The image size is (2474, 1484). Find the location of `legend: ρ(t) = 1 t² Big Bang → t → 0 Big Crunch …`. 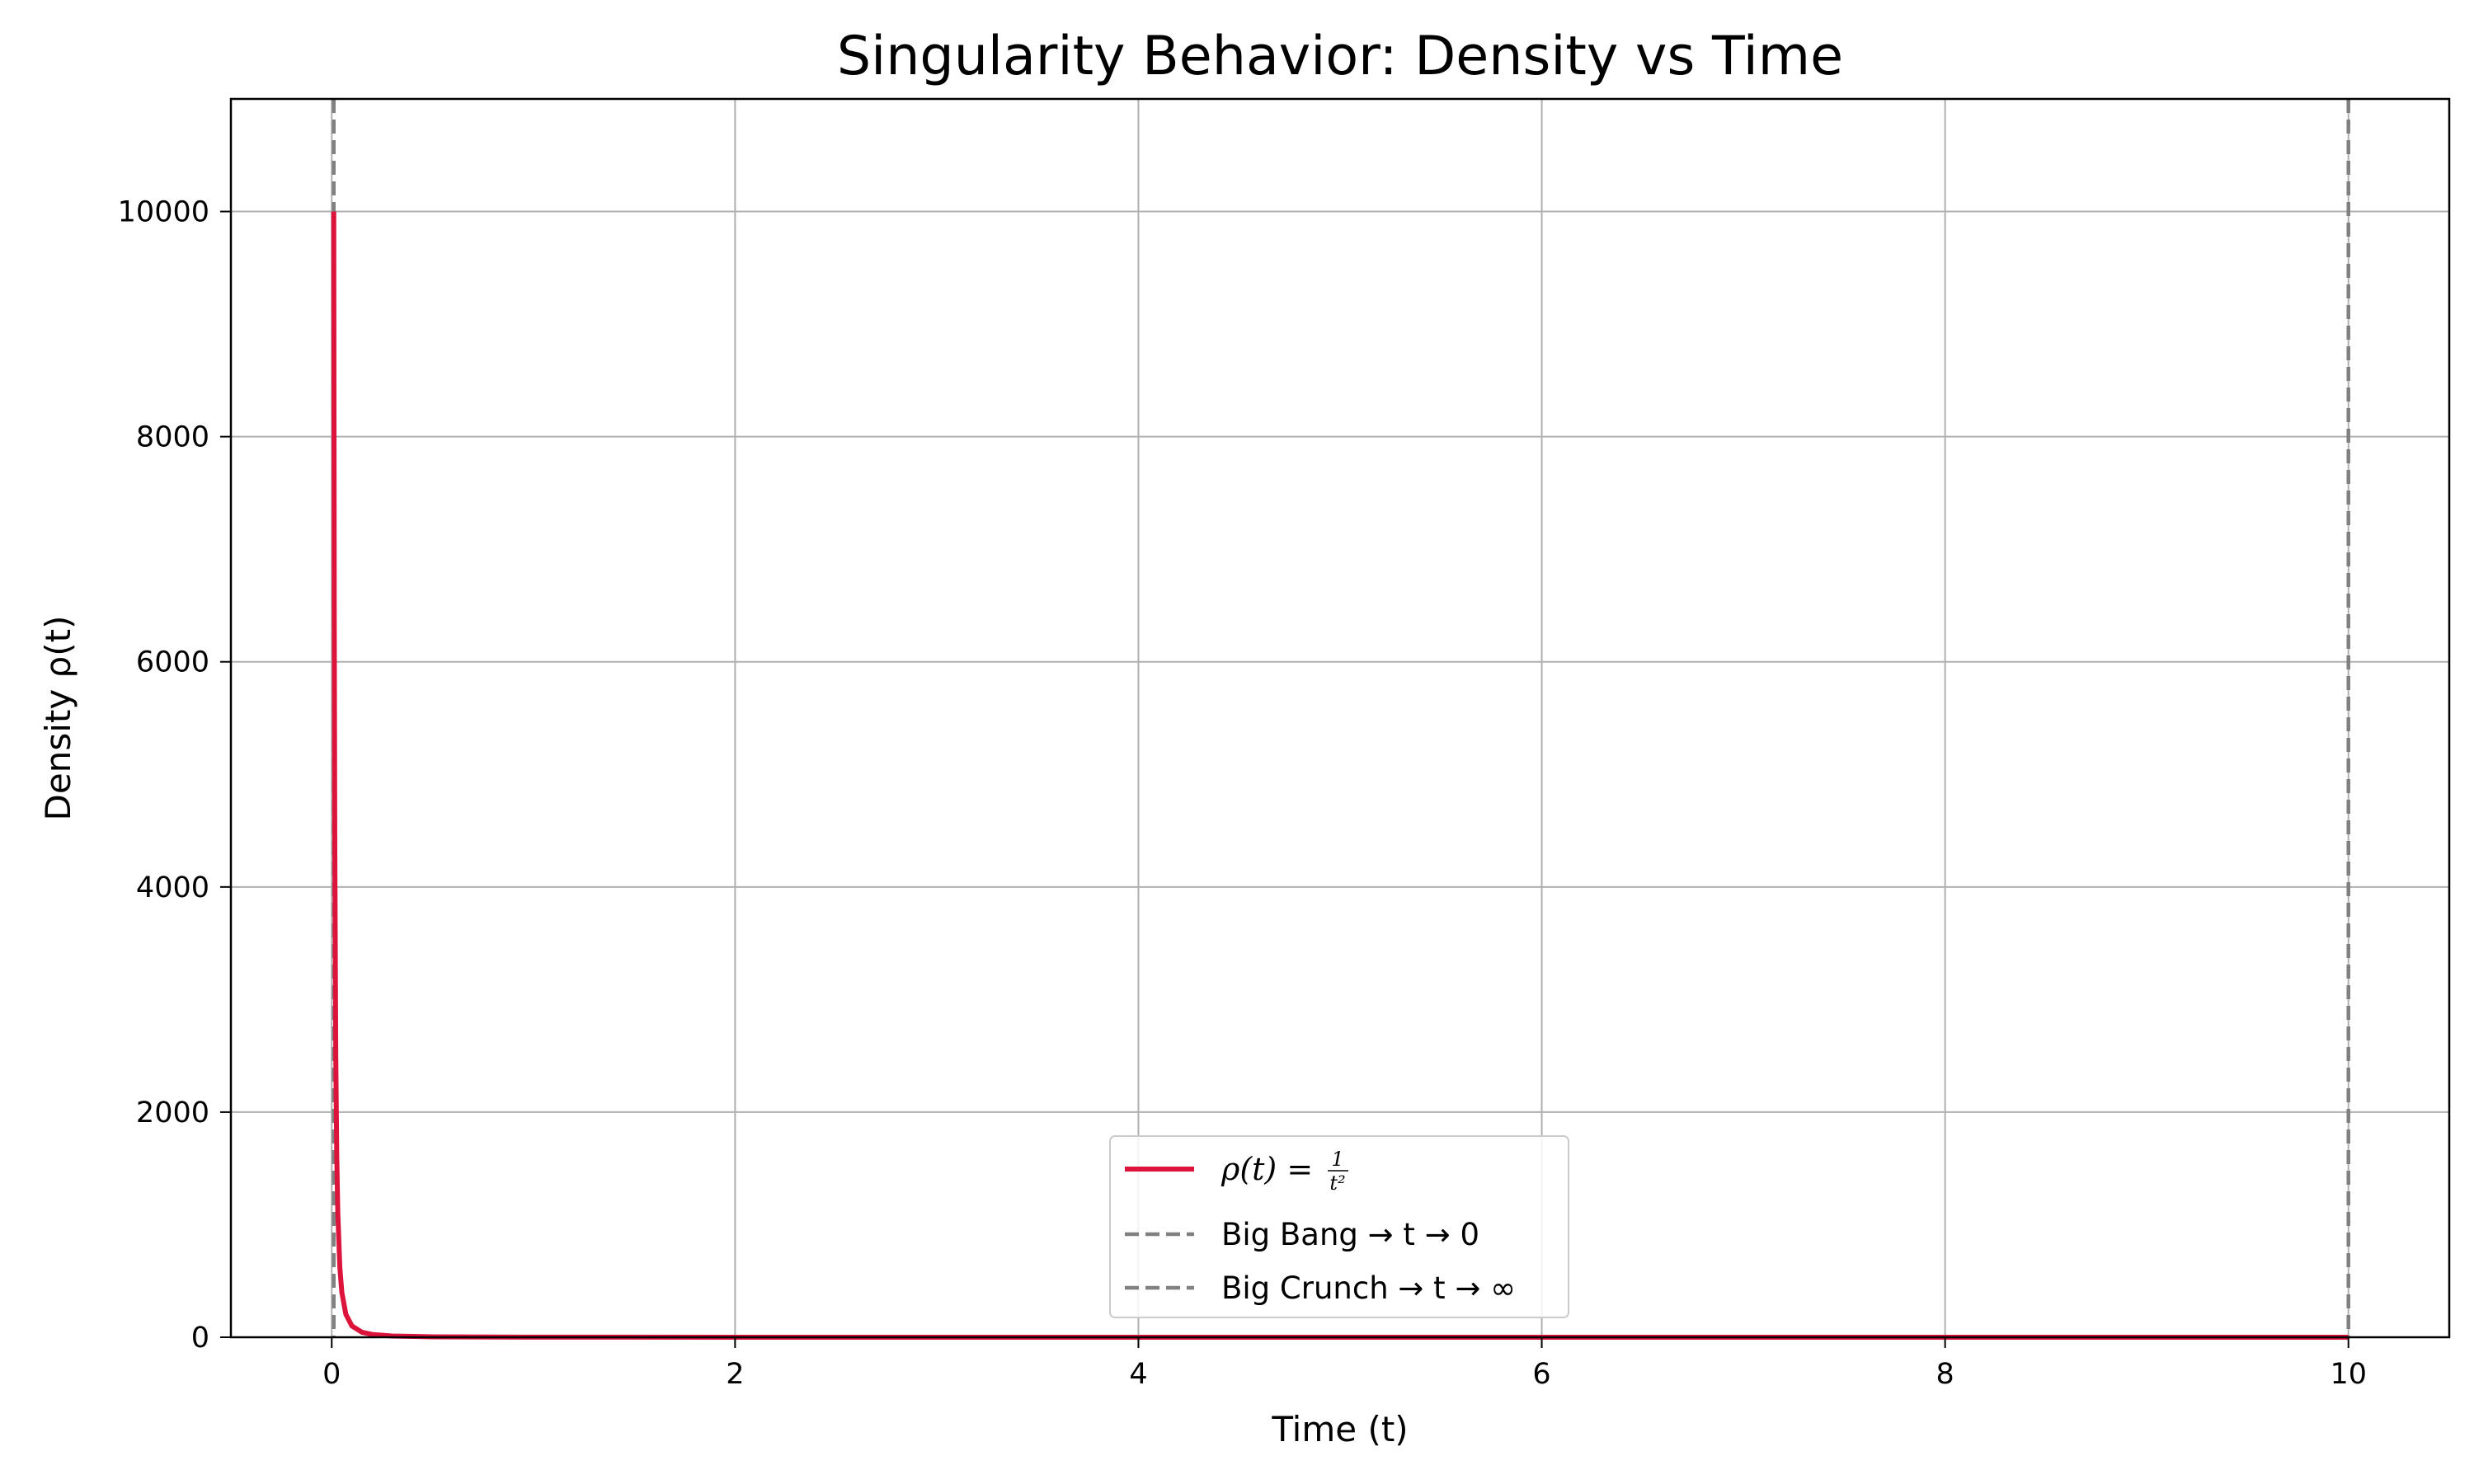

legend: ρ(t) = 1 t² Big Bang → t → 0 Big Crunch … is located at coordinates (1339, 1226).